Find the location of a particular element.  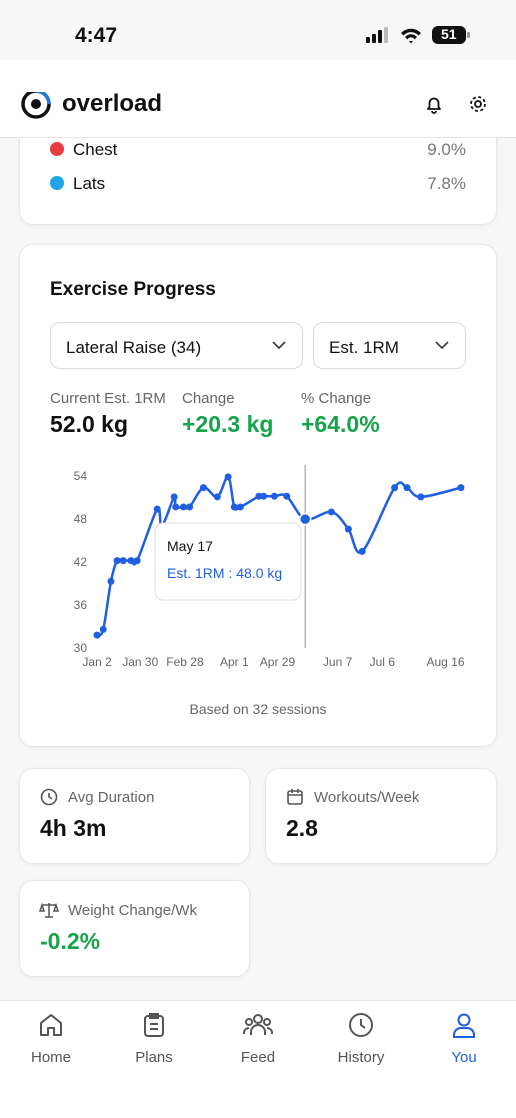

tooltip-label: Est. 1RM : 48.0 kg is located at coordinates (224, 573).